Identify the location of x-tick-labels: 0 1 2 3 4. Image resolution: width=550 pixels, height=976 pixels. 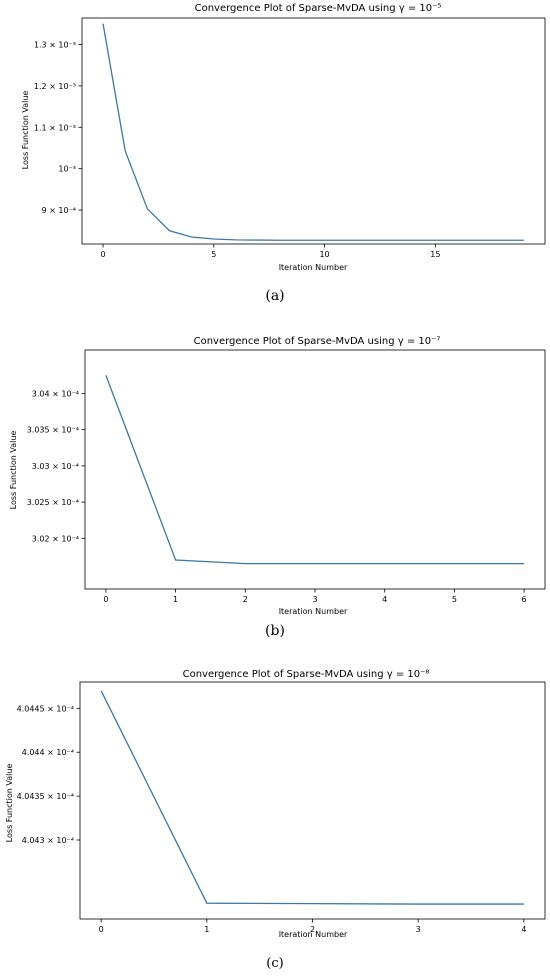
(312, 926).